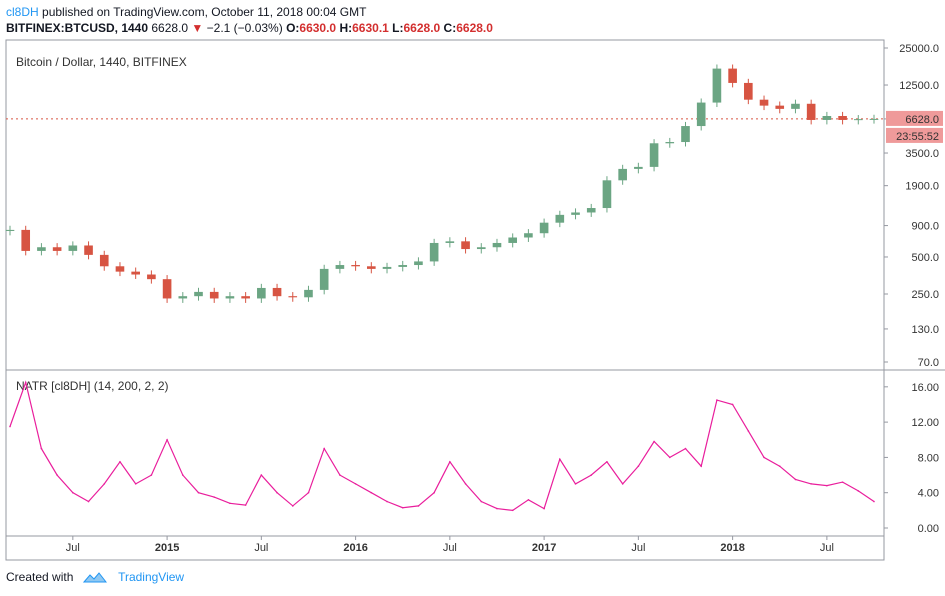 The image size is (945, 596). I want to click on time-axis-label: 2018, so click(732, 548).